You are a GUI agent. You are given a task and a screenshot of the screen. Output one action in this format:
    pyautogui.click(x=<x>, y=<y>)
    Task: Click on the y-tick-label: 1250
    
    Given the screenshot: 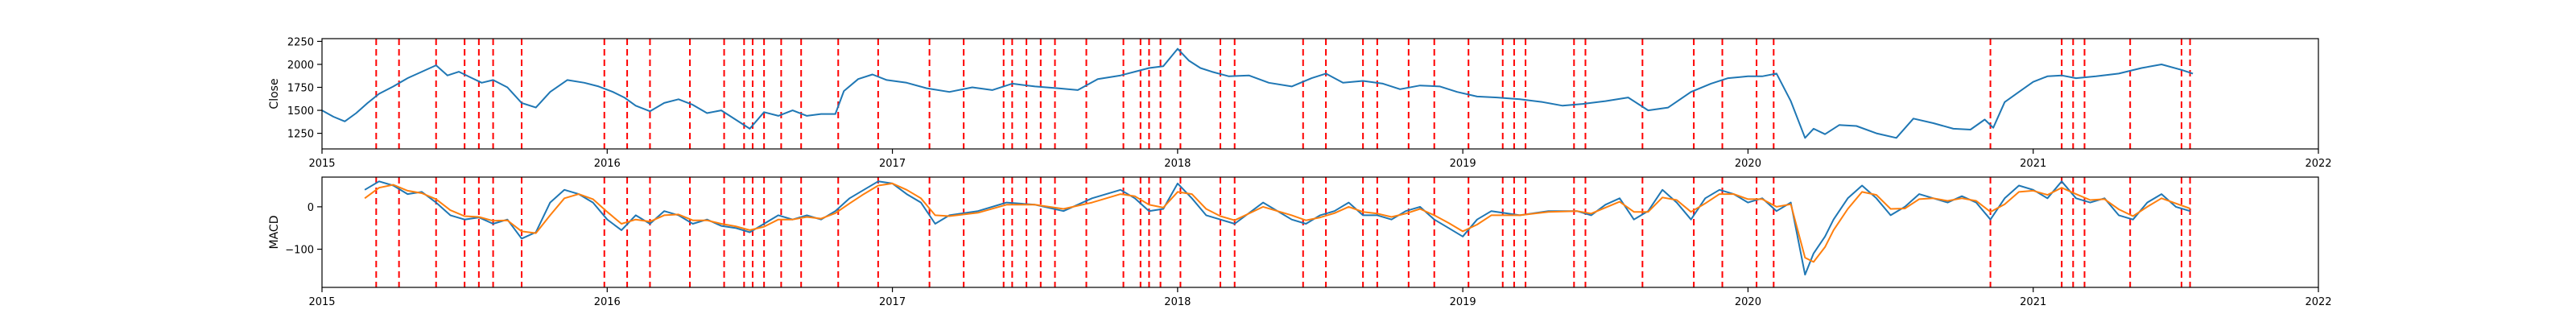 What is the action you would take?
    pyautogui.click(x=300, y=135)
    